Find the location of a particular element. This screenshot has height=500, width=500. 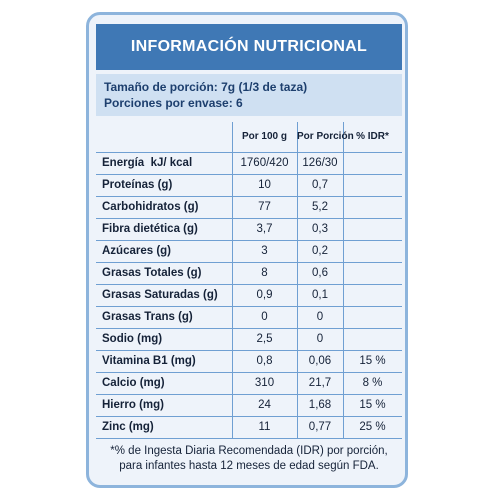

column-header: Por Porción is located at coordinates (325, 136).